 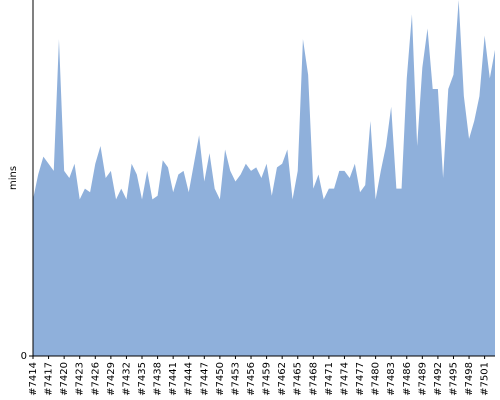 I want to click on x-tick-label: #7450, so click(x=220, y=379).